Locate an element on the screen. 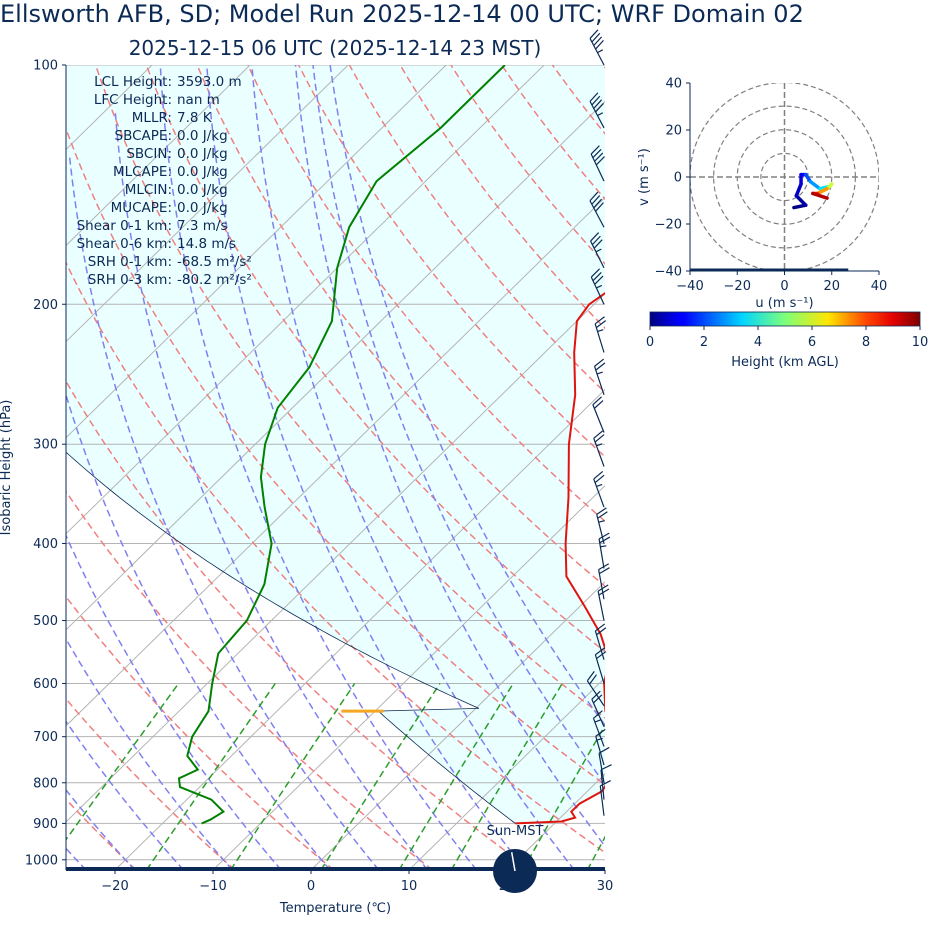  info-label: SBCAPE: is located at coordinates (143, 136).